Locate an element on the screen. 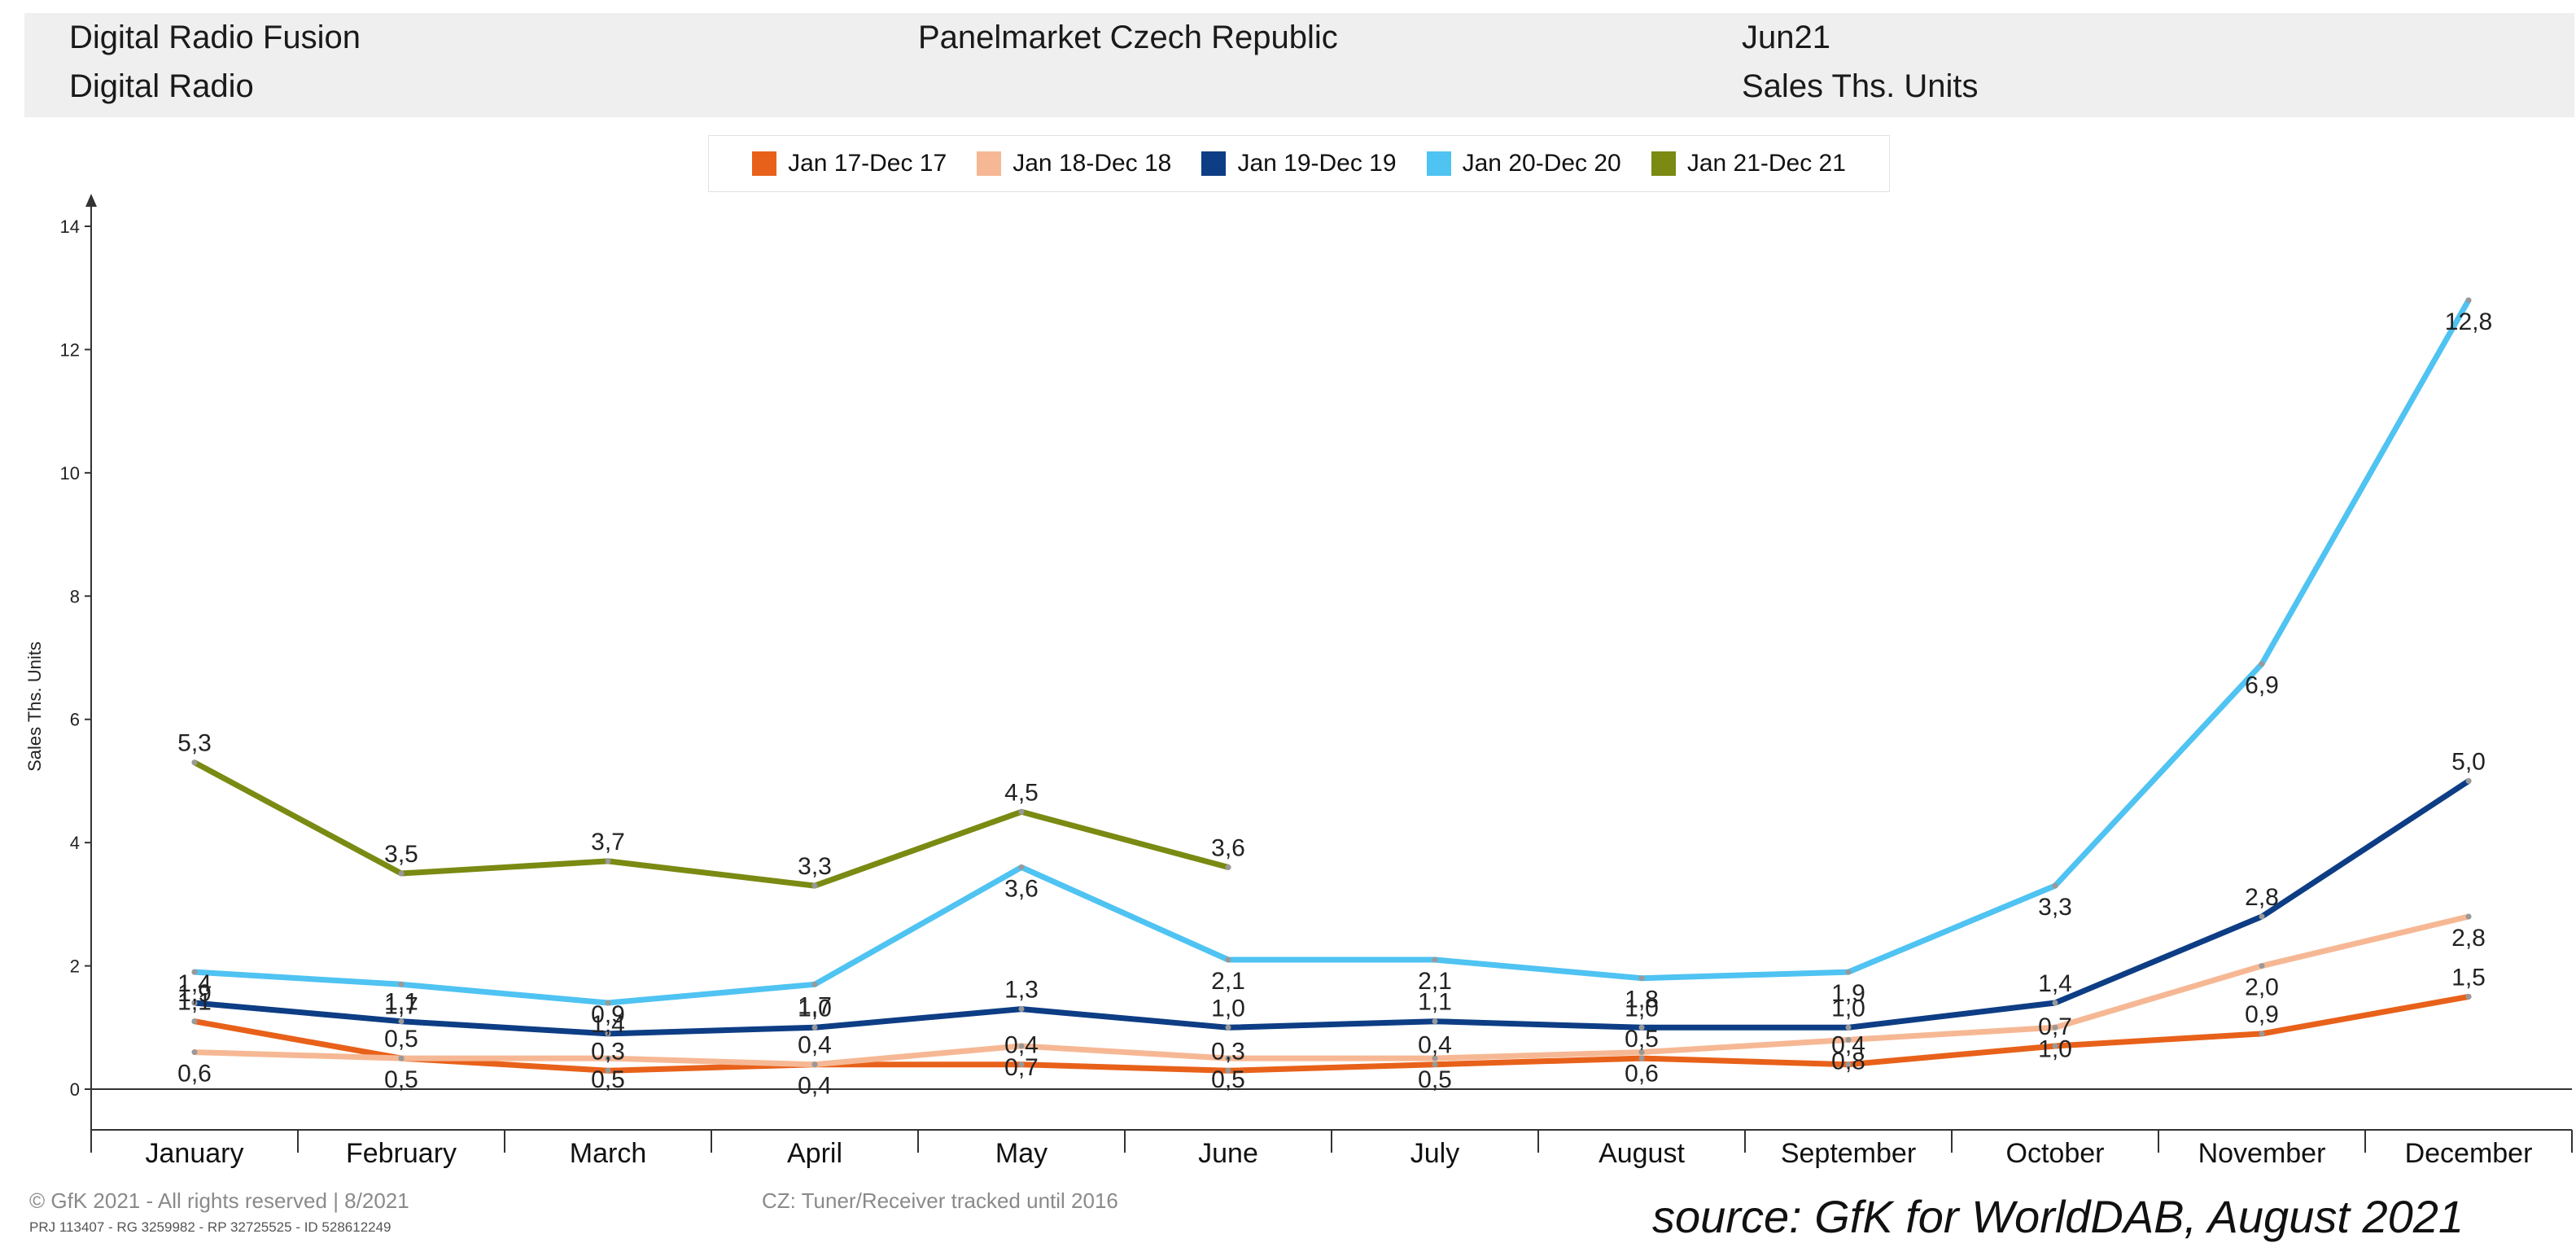 The height and width of the screenshot is (1243, 2576). y-tick-label: 12 is located at coordinates (70, 349).